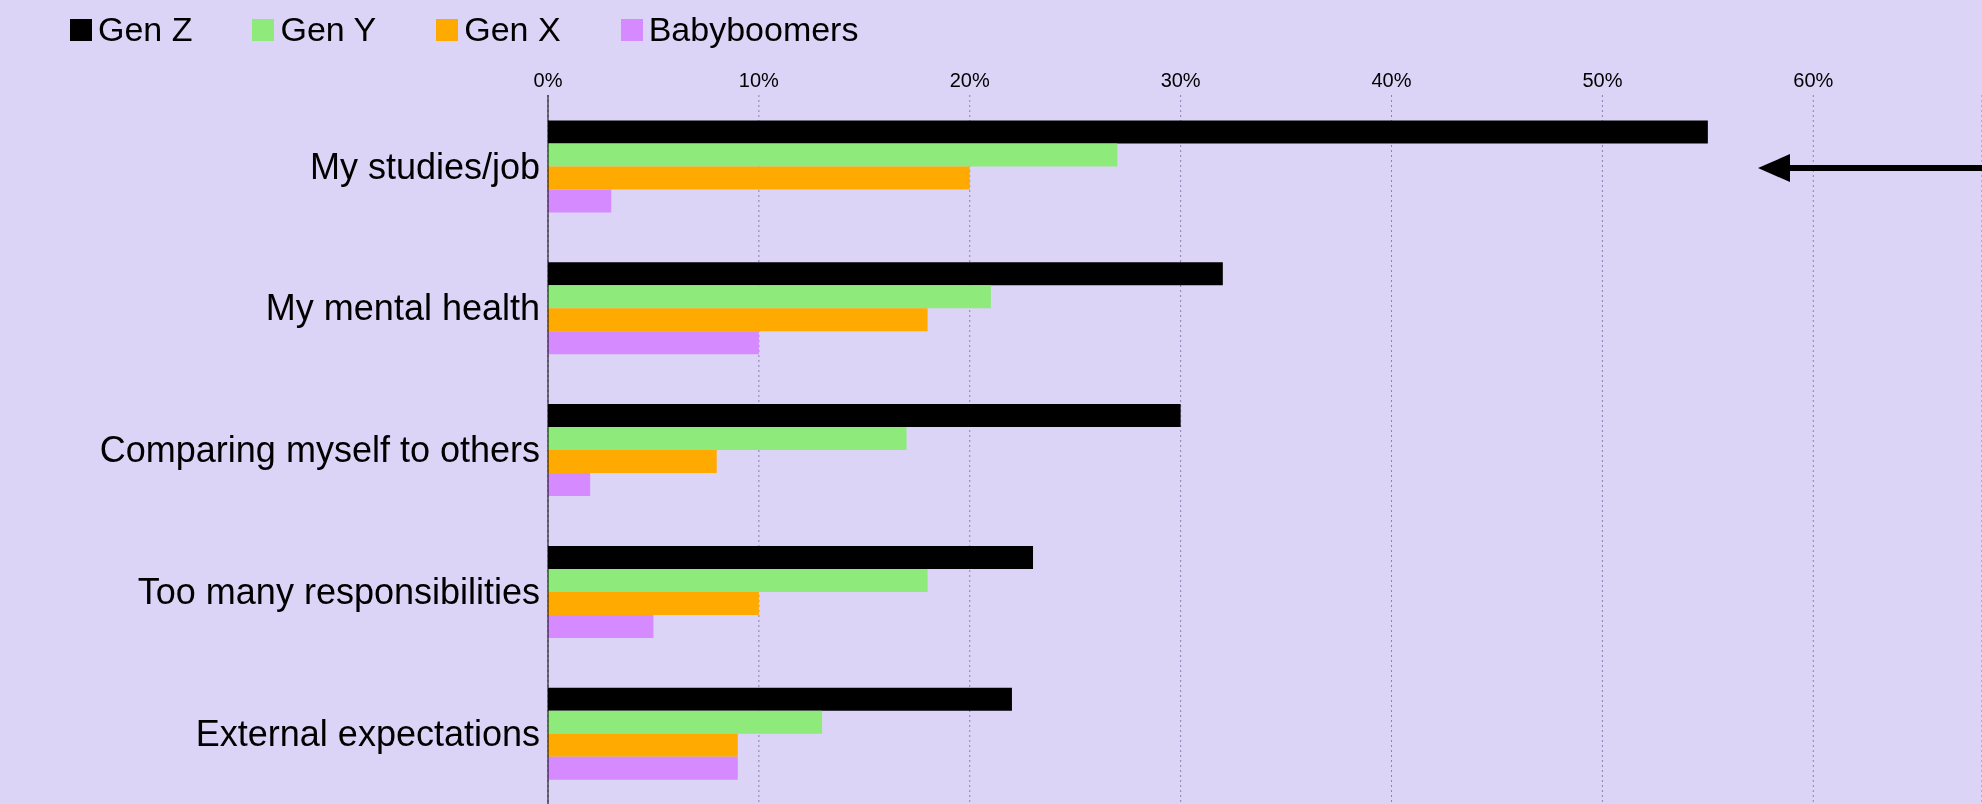 The height and width of the screenshot is (804, 1982). I want to click on x-tick-label: 20%, so click(969, 80).